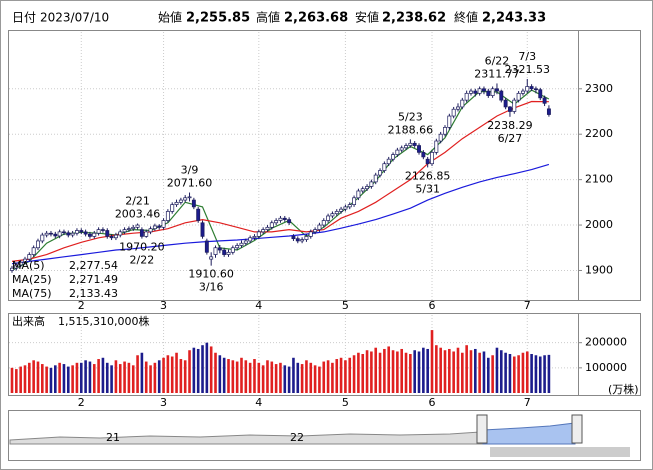 The image size is (653, 470). What do you see at coordinates (427, 188) in the screenshot?
I see `annotation-date: 5/31` at bounding box center [427, 188].